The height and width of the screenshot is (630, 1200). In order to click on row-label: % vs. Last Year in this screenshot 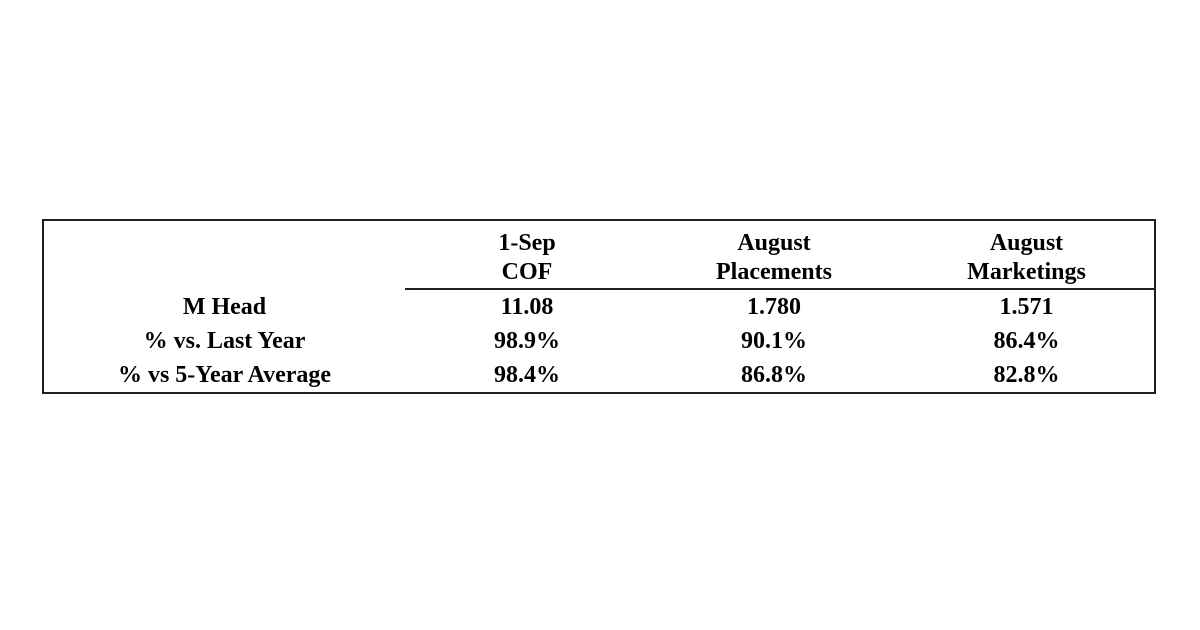, I will do `click(224, 341)`.